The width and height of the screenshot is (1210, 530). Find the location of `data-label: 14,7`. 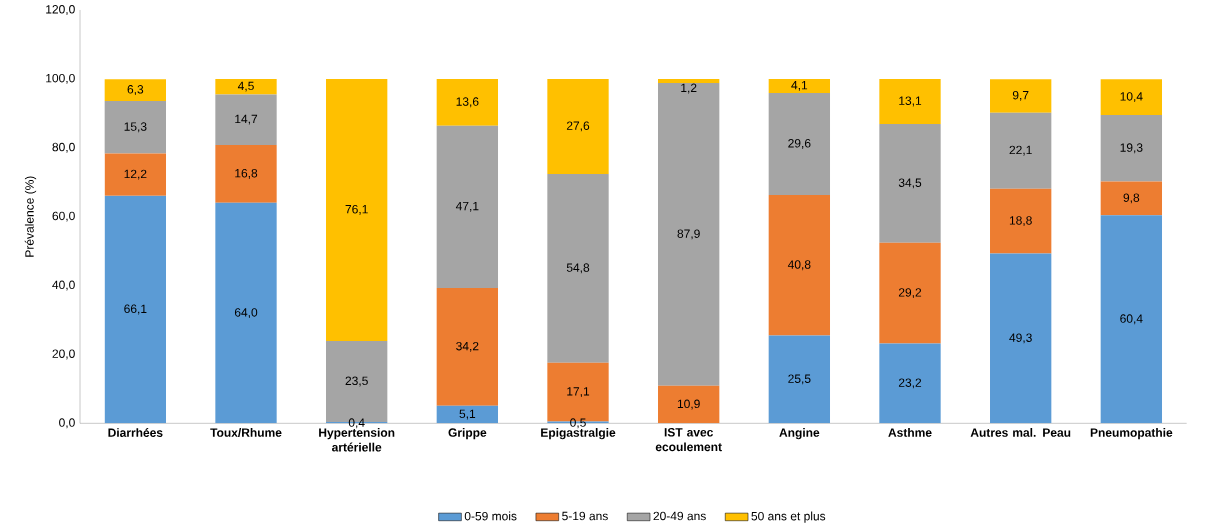

data-label: 14,7 is located at coordinates (246, 119).